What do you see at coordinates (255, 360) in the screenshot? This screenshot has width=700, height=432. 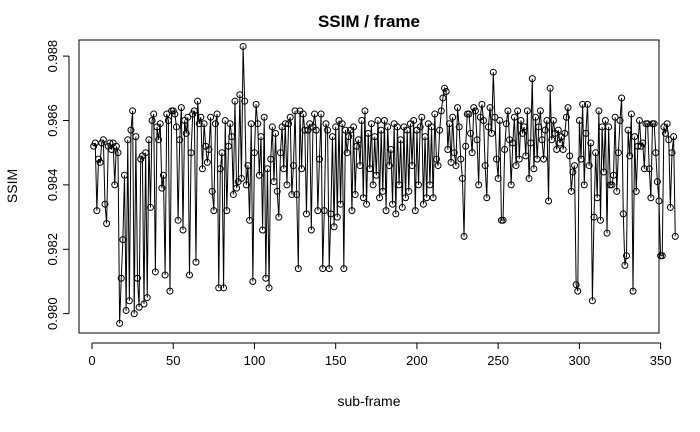 I see `x-tick-label: 100` at bounding box center [255, 360].